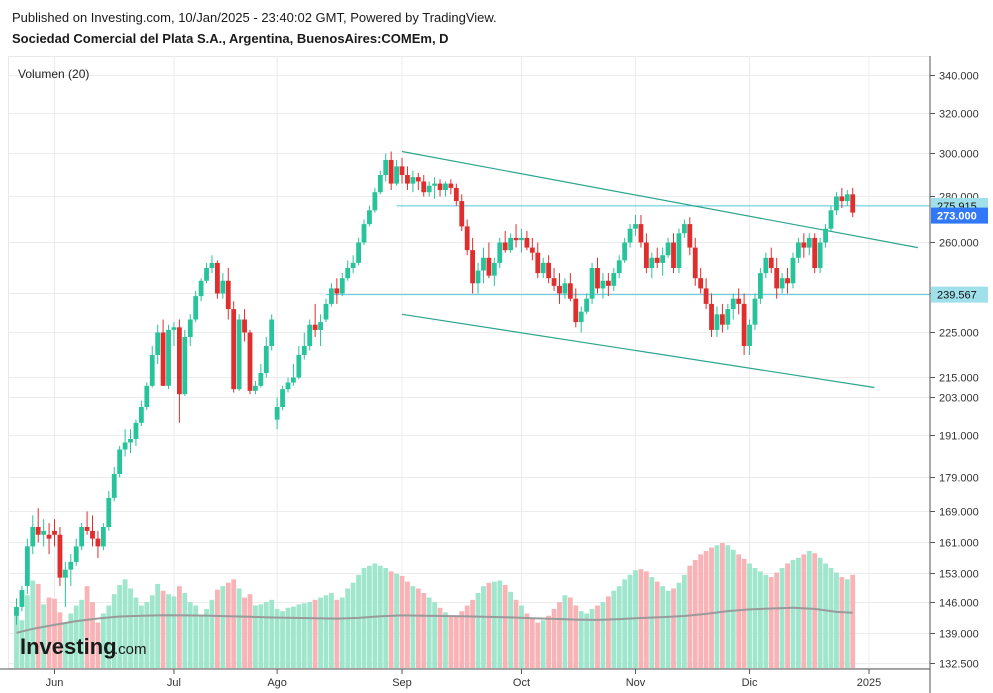  I want to click on y-tick-label: 300.000, so click(959, 155).